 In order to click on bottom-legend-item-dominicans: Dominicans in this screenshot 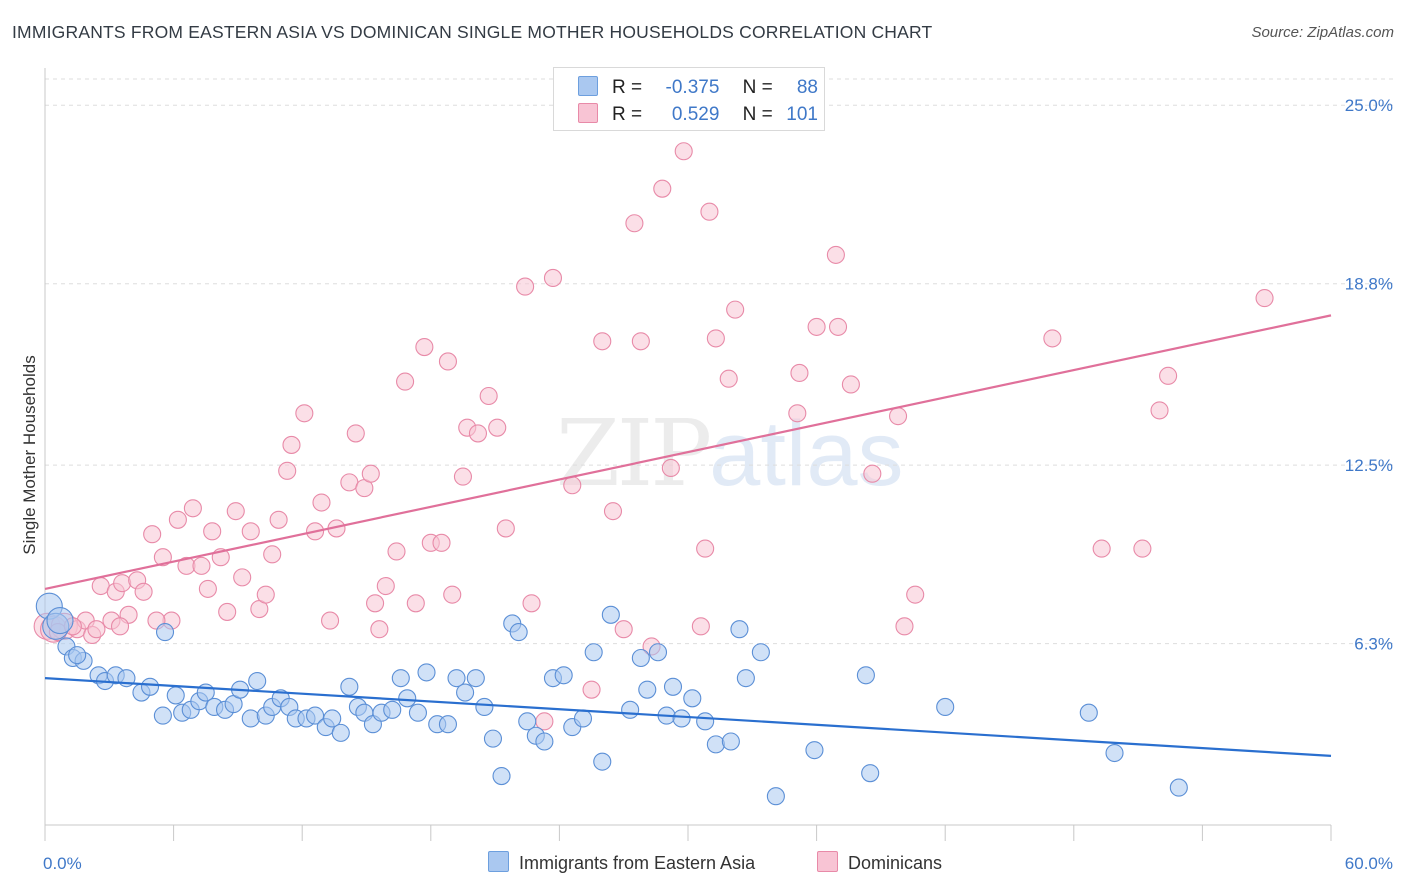, I will do `click(879, 864)`.